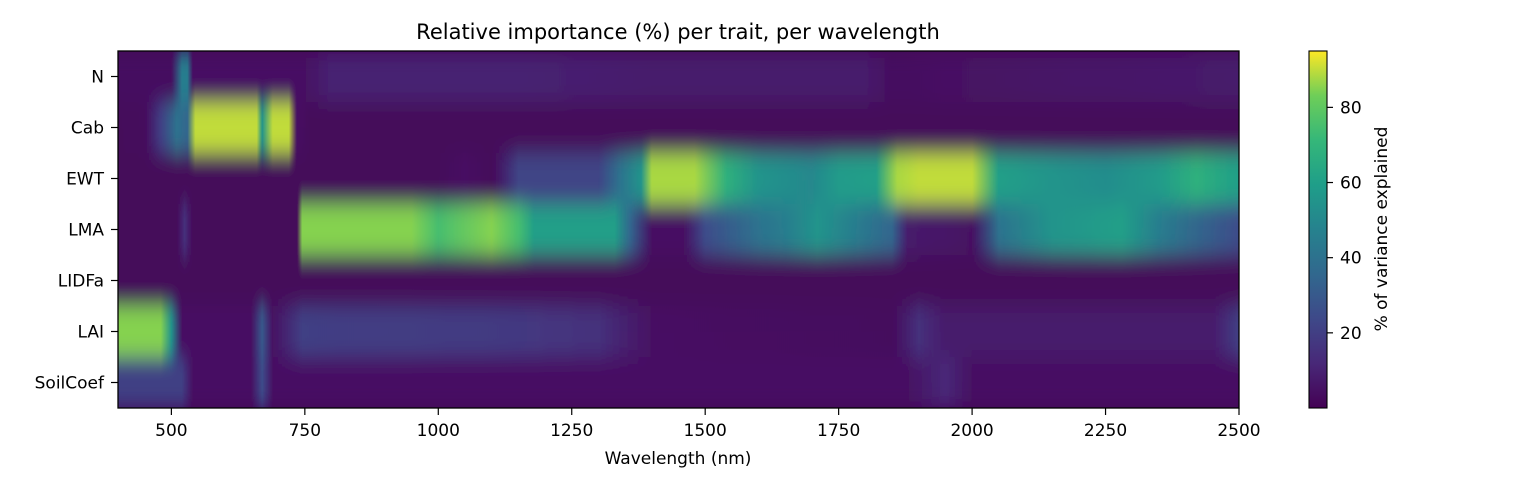 This screenshot has width=1540, height=490. I want to click on x-axis-label: Wavelength (nm), so click(678, 459).